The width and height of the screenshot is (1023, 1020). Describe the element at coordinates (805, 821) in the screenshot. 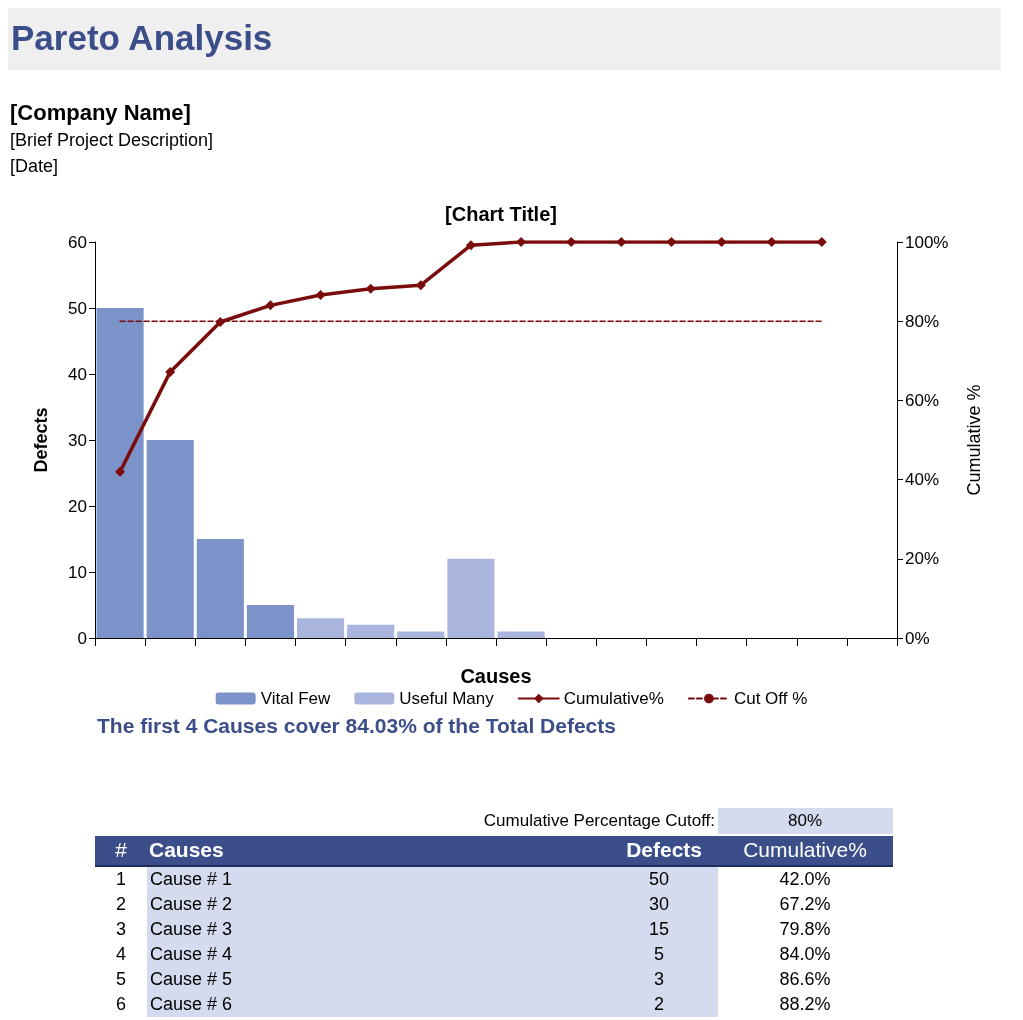

I see `text: 80%` at that location.